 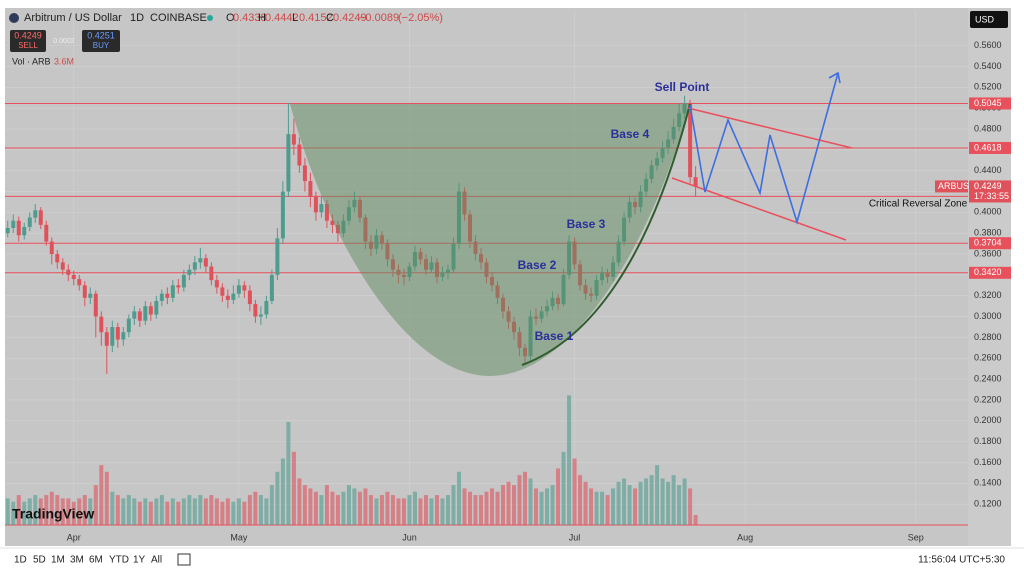 I want to click on y-tick-label: 0.4800, so click(x=988, y=128).